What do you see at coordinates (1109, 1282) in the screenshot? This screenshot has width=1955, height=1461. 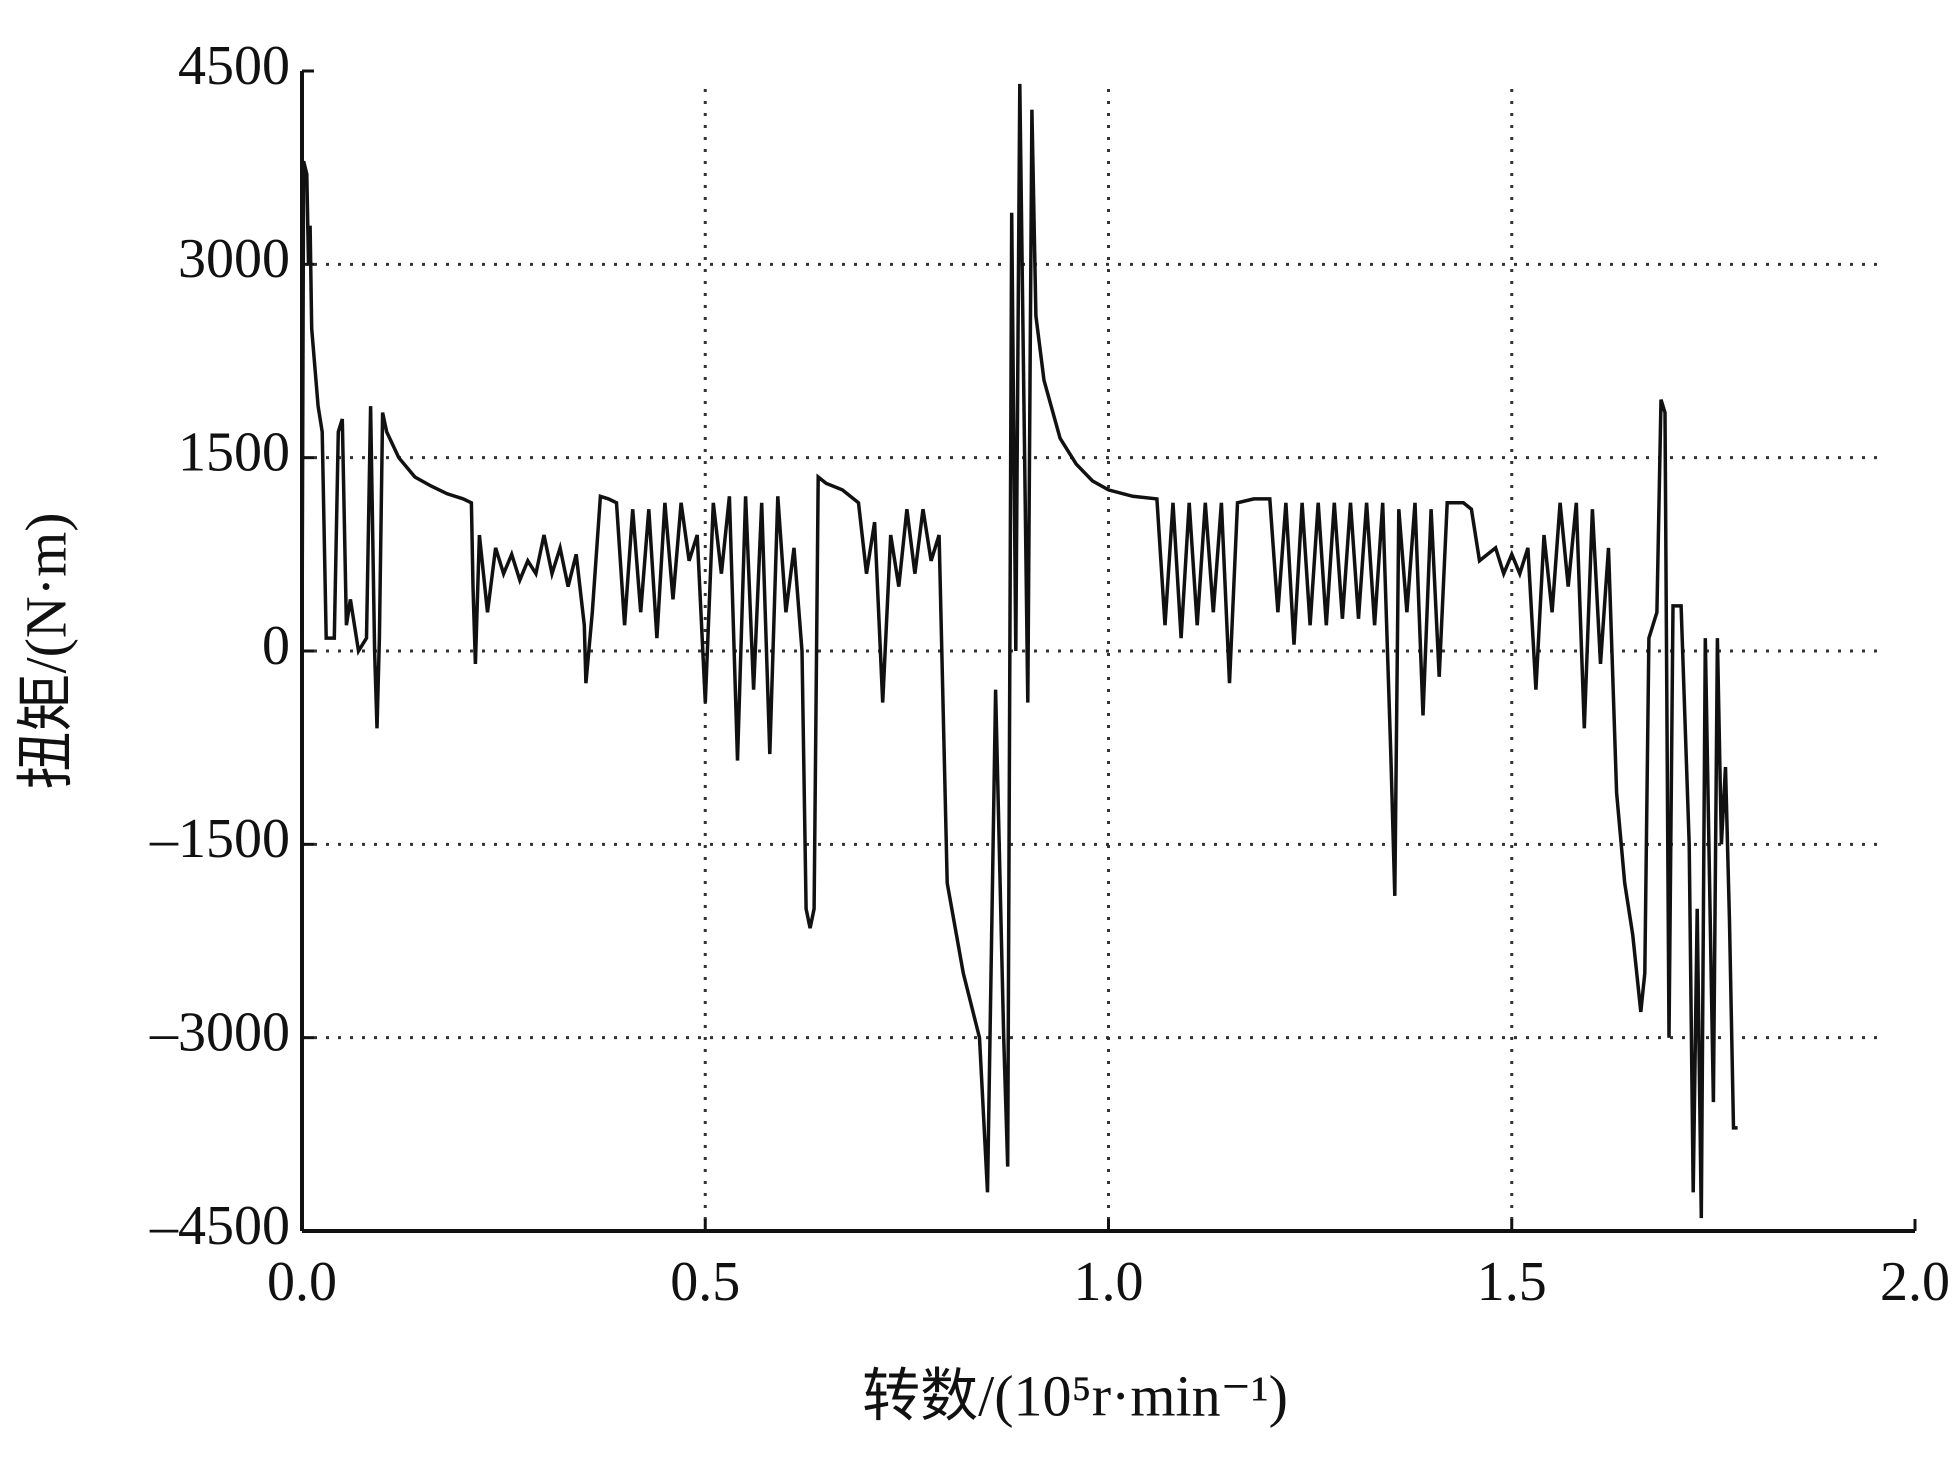 I see `x-tick-label: 1.0` at bounding box center [1109, 1282].